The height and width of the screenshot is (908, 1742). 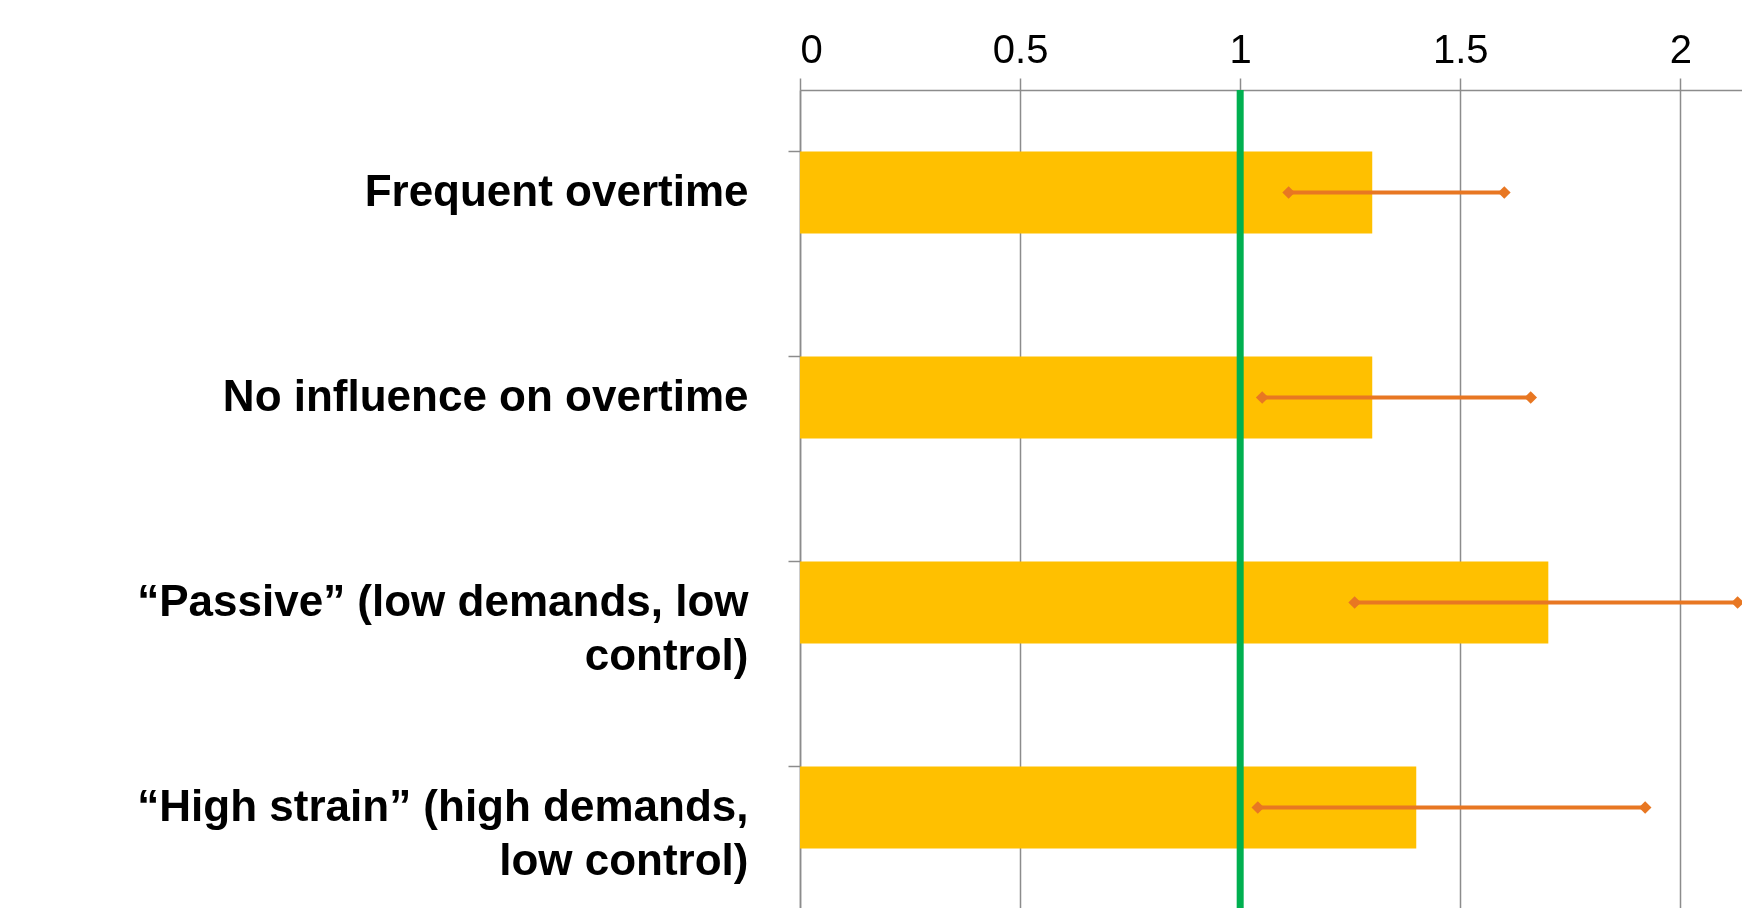 I want to click on x-tick-label: 0.5, so click(x=1020, y=48).